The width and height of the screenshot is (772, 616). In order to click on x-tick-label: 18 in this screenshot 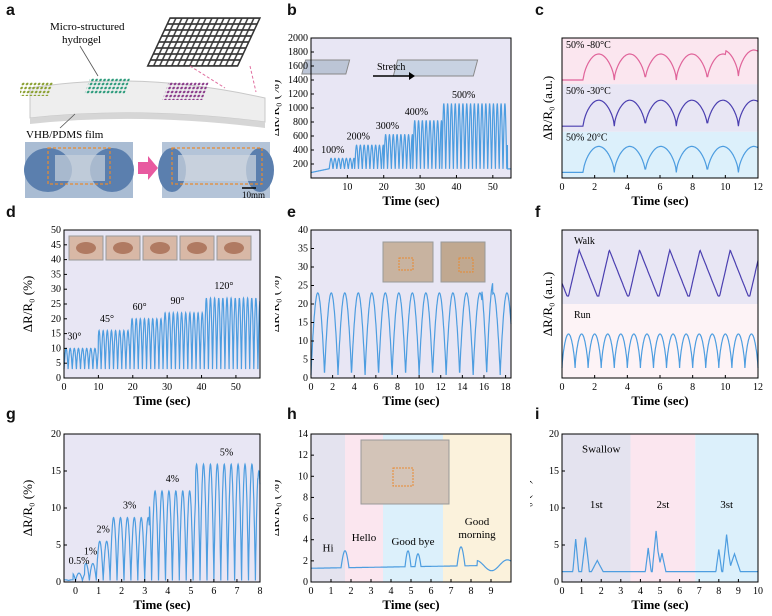, I will do `click(506, 387)`.